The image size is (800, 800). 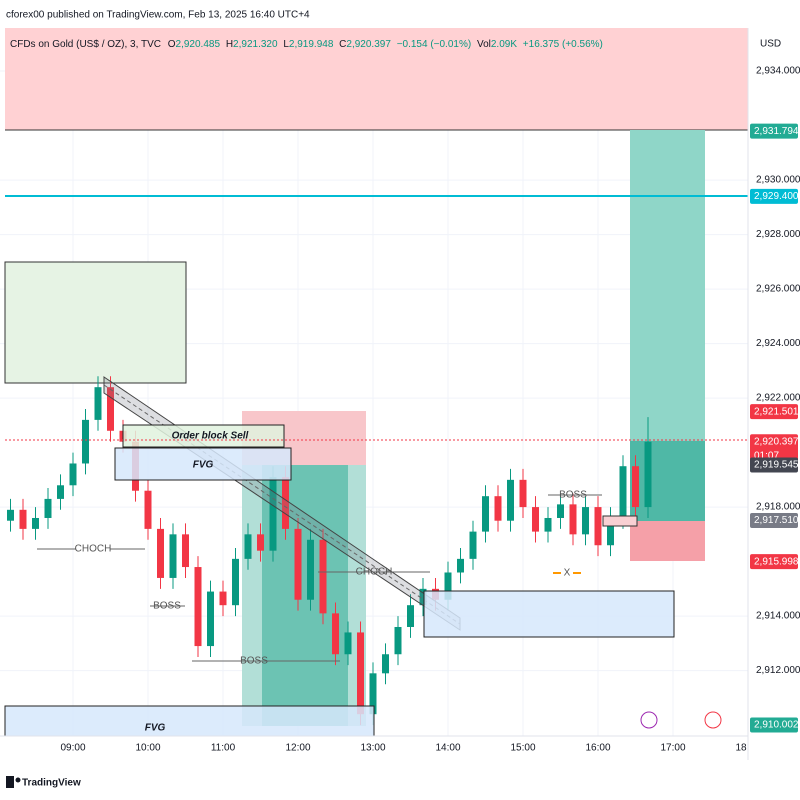 I want to click on x-tick-label: 11:00, so click(x=223, y=748).